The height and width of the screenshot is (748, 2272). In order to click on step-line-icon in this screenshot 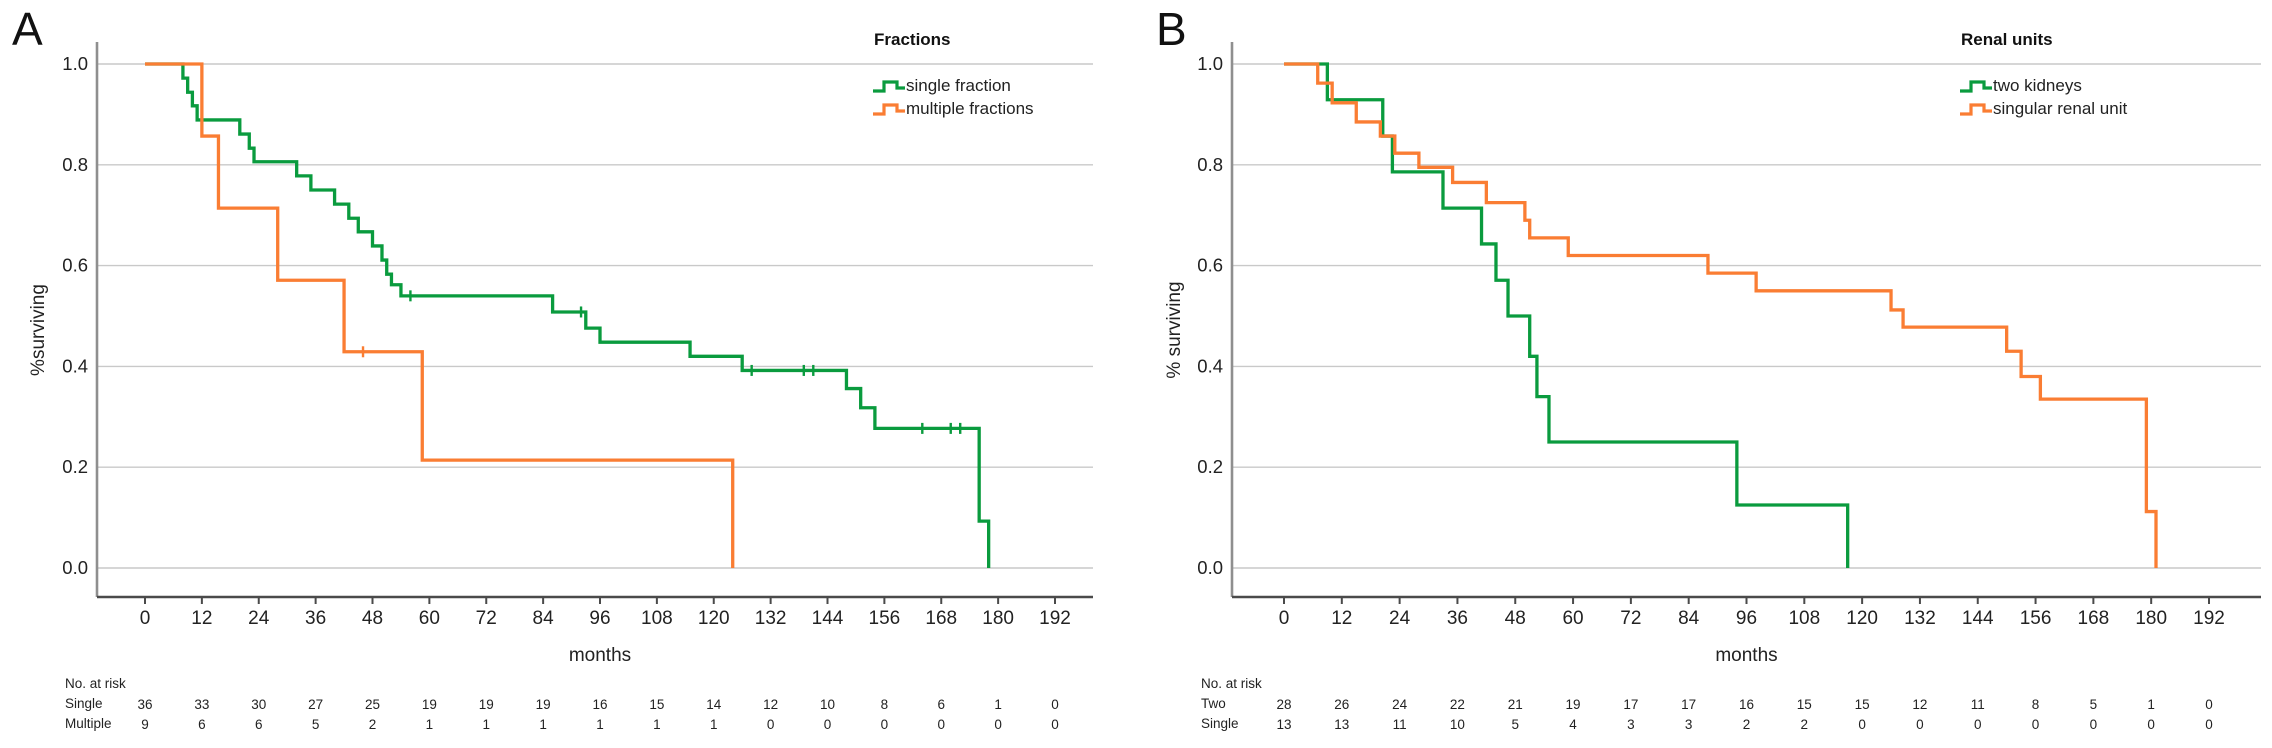, I will do `click(1976, 109)`.